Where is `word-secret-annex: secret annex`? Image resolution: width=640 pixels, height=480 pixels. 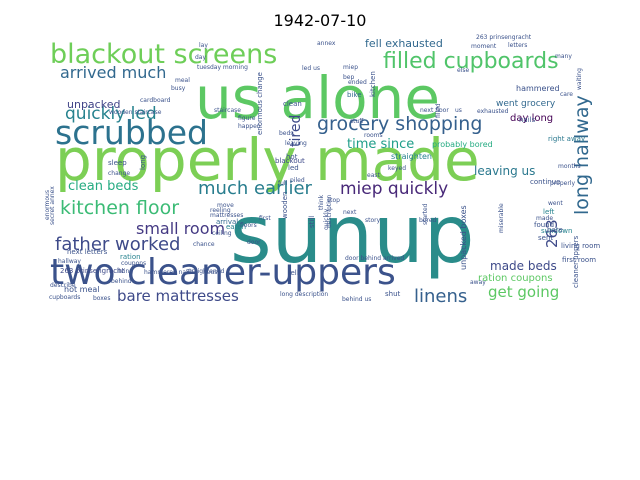 word-secret-annex: secret annex is located at coordinates (52, 205).